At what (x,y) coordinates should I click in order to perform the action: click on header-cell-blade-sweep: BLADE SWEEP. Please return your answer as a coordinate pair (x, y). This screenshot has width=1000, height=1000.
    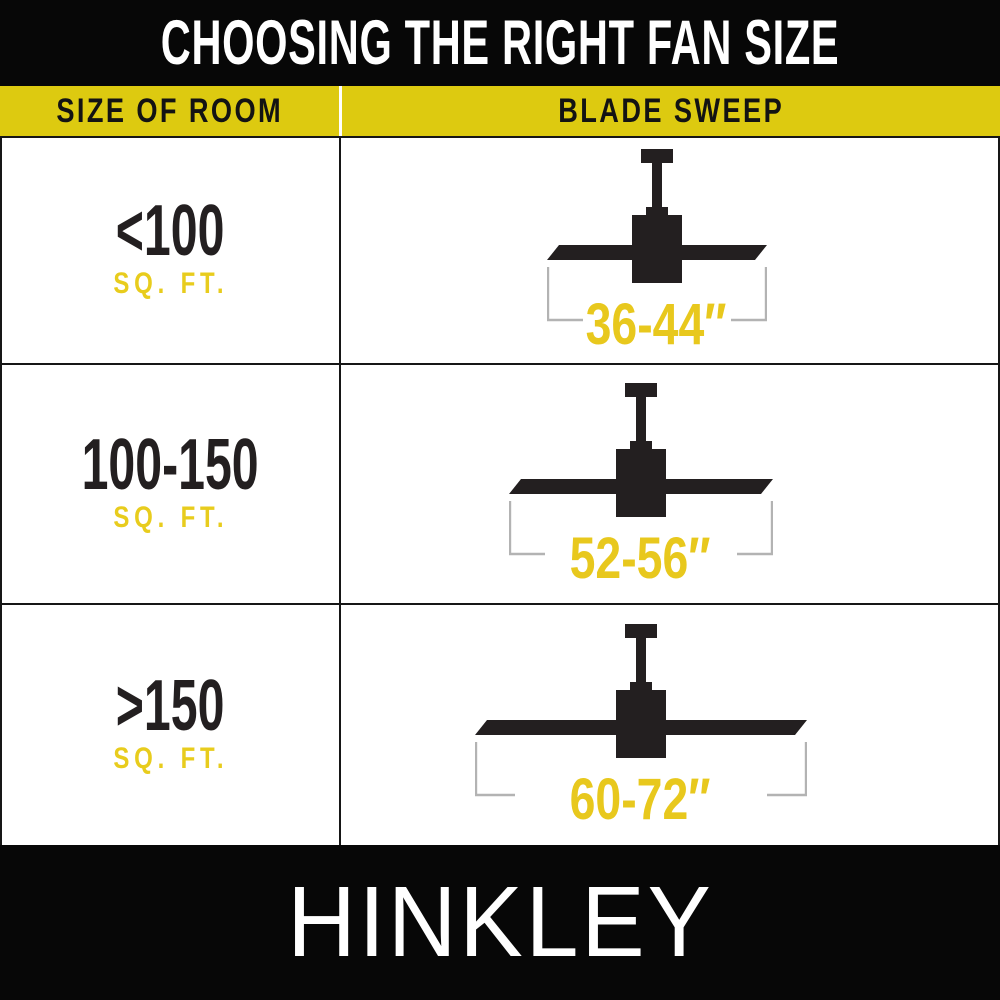
    Looking at the image, I should click on (669, 111).